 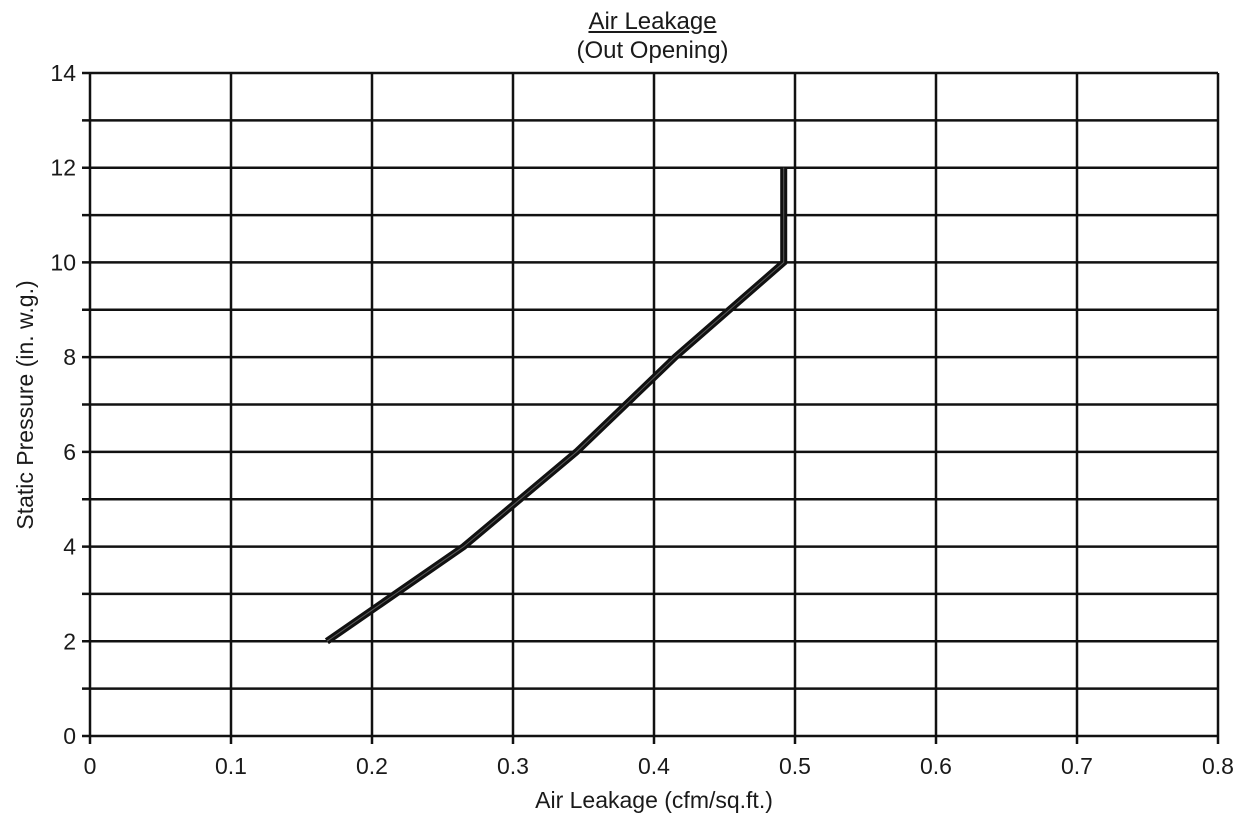 I want to click on y-tick-label: 2, so click(x=69, y=641).